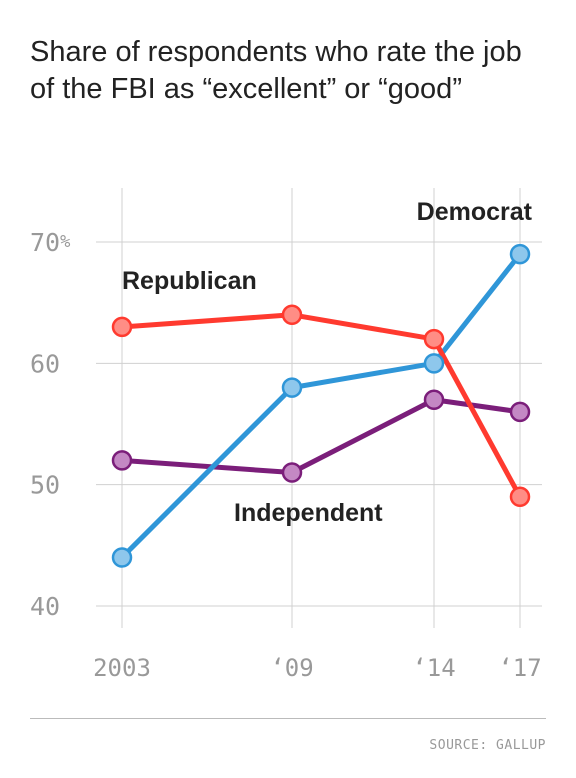  What do you see at coordinates (45, 606) in the screenshot?
I see `y-tick-label: 40` at bounding box center [45, 606].